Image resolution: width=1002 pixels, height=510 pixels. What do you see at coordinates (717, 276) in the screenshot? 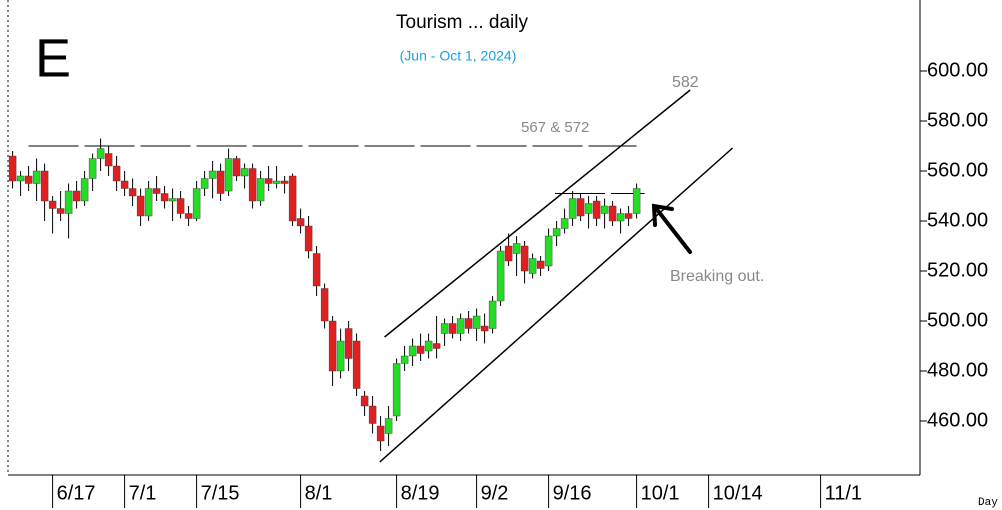
I see `annotation: Breaking out.` at bounding box center [717, 276].